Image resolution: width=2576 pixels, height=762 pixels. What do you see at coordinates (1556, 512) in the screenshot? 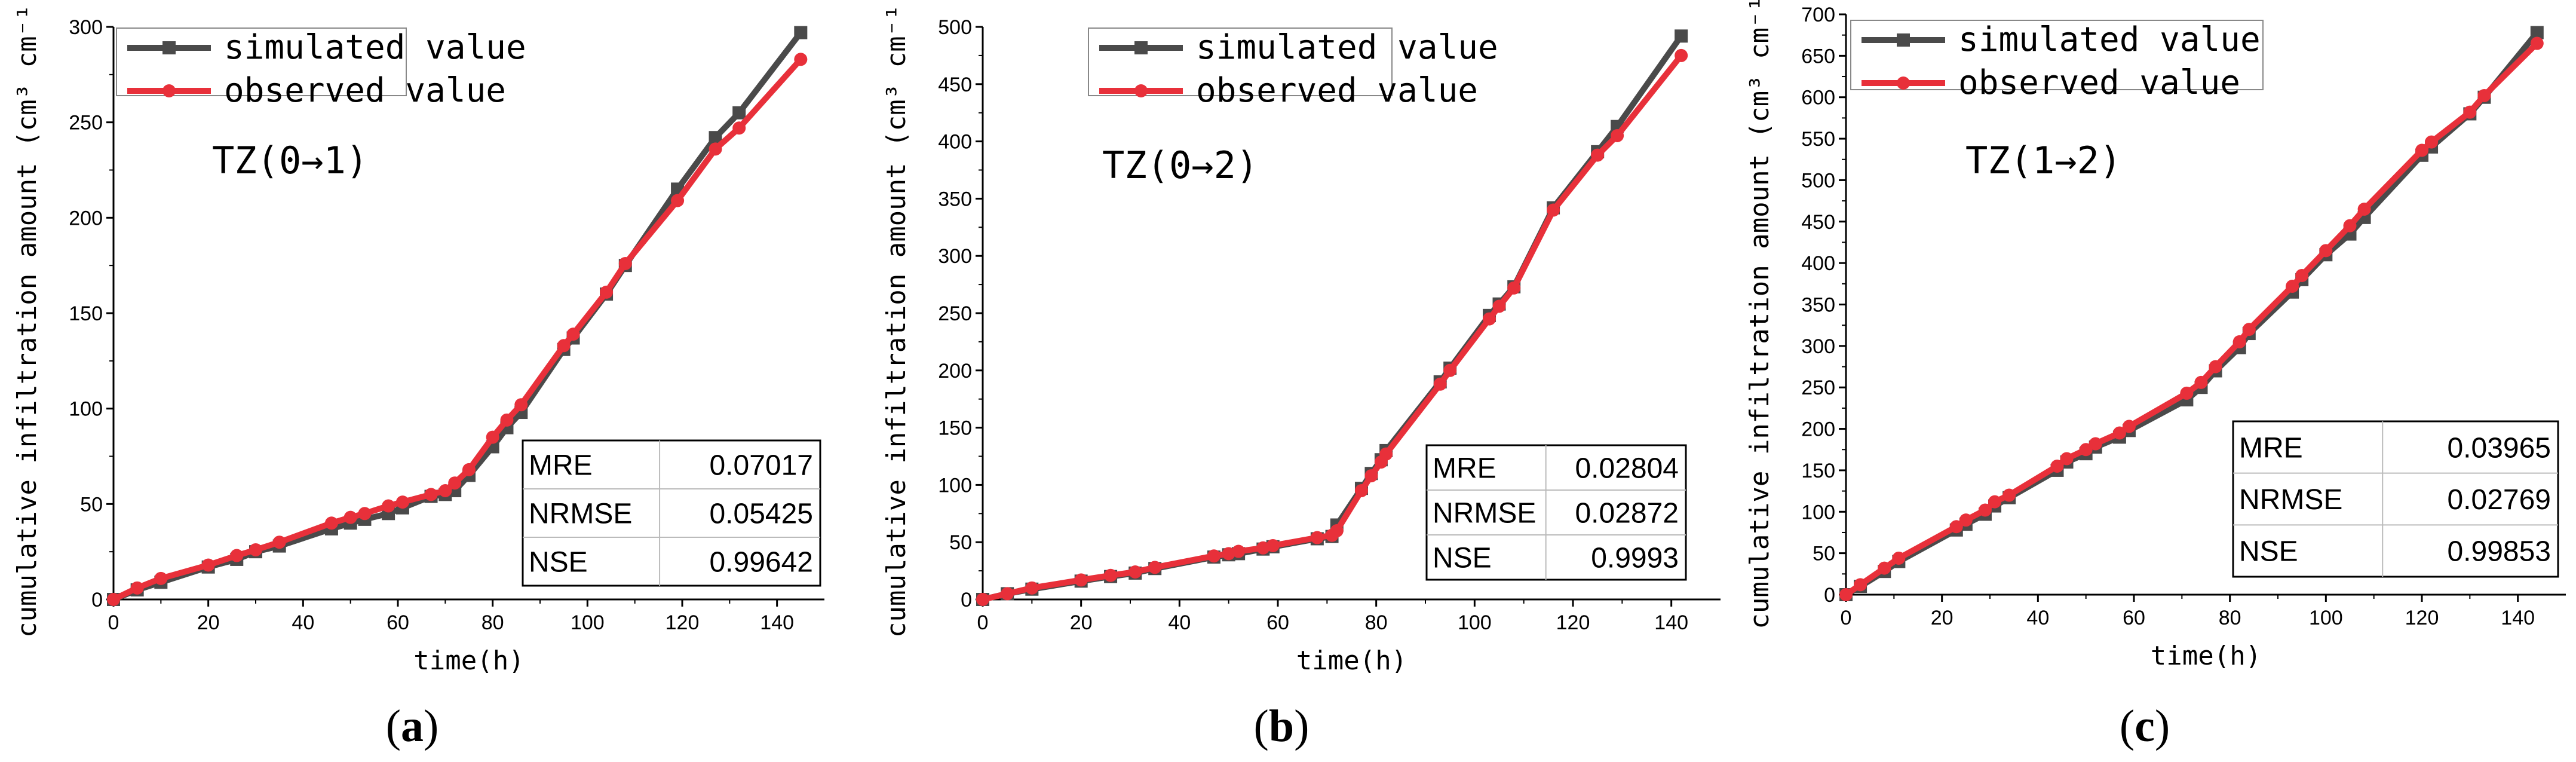
I see `metrics-table: MRE 0.02804 NRMSE 0.02872 NSE 0.9993` at bounding box center [1556, 512].